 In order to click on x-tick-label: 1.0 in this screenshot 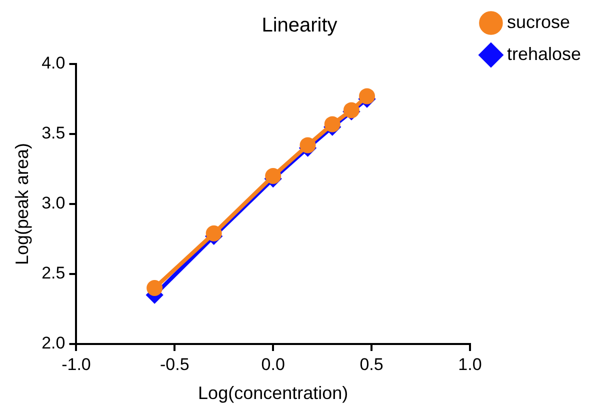, I will do `click(470, 364)`.